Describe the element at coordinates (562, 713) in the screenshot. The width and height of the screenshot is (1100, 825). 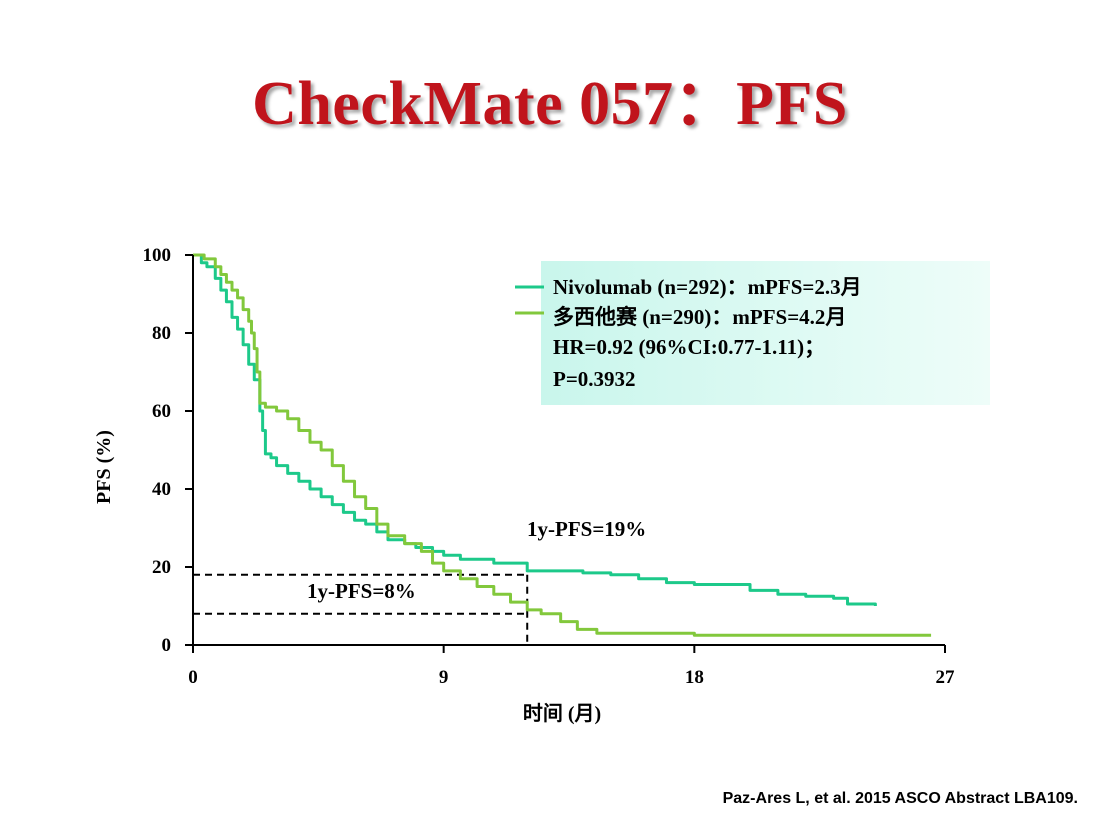
I see `x-axis-title: 时间 (月)` at that location.